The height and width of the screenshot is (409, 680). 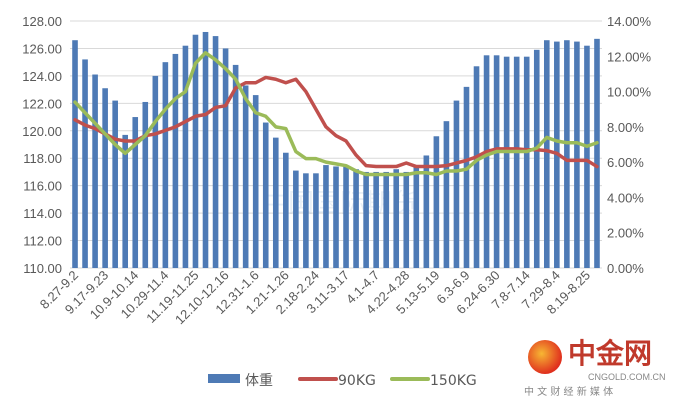 What do you see at coordinates (42, 103) in the screenshot?
I see `y-tick-label: 122.00` at bounding box center [42, 103].